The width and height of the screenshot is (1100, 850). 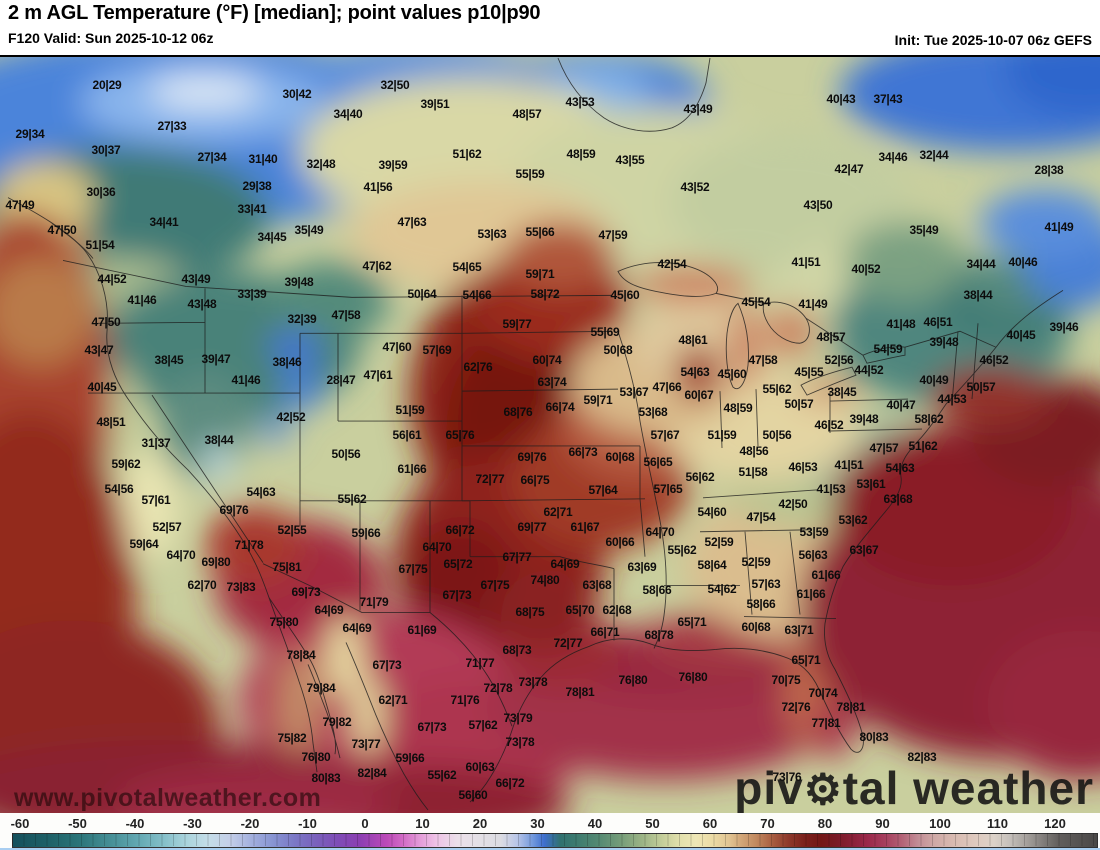 What do you see at coordinates (555, 840) in the screenshot?
I see `colorbar-gradient` at bounding box center [555, 840].